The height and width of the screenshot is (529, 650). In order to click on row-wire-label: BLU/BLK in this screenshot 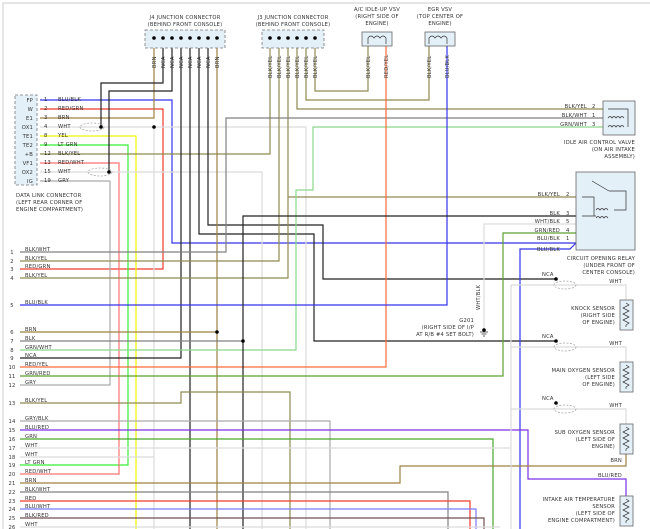, I will do `click(36, 303)`.